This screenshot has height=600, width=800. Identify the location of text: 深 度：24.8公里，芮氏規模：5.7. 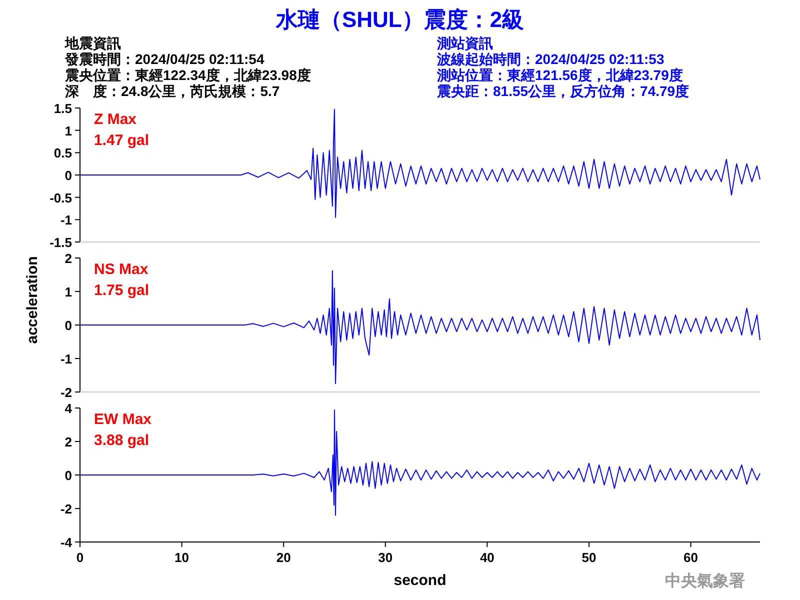
(172, 91).